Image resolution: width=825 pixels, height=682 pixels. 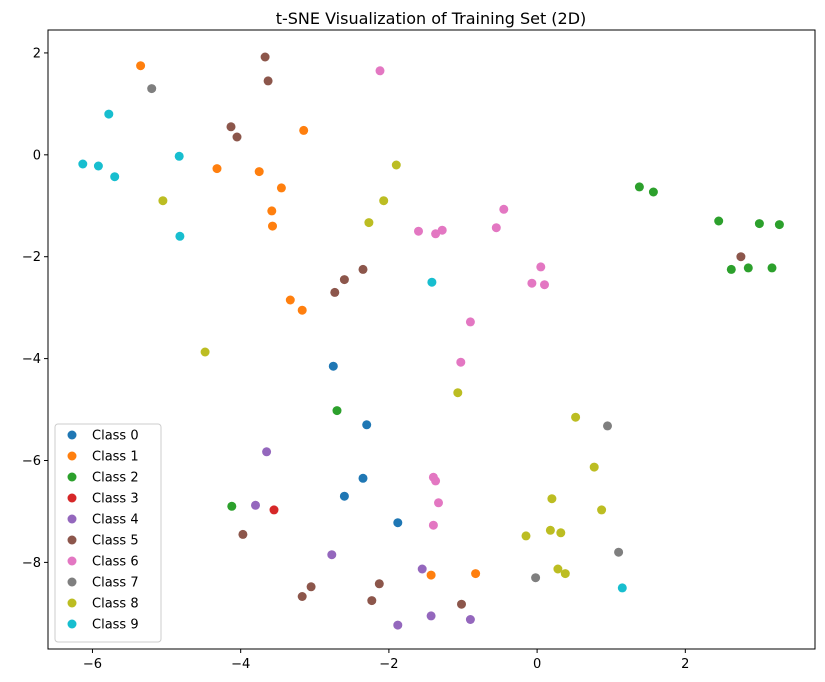 What do you see at coordinates (115, 436) in the screenshot?
I see `legend-label-0: Class 0` at bounding box center [115, 436].